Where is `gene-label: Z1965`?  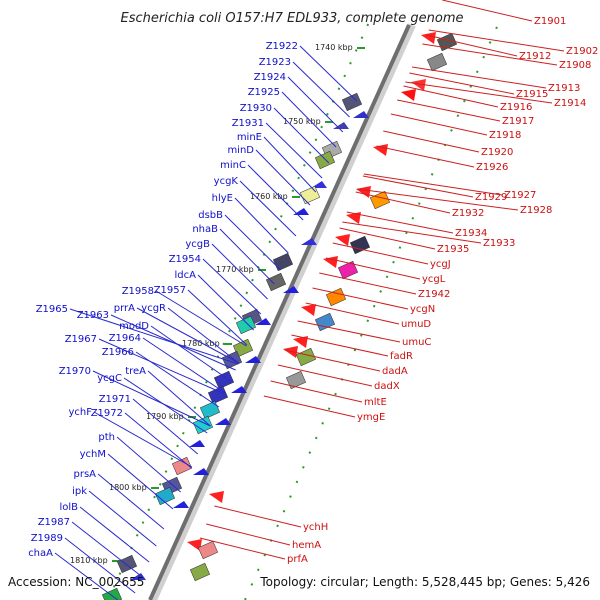 gene-label: Z1965 is located at coordinates (52, 309).